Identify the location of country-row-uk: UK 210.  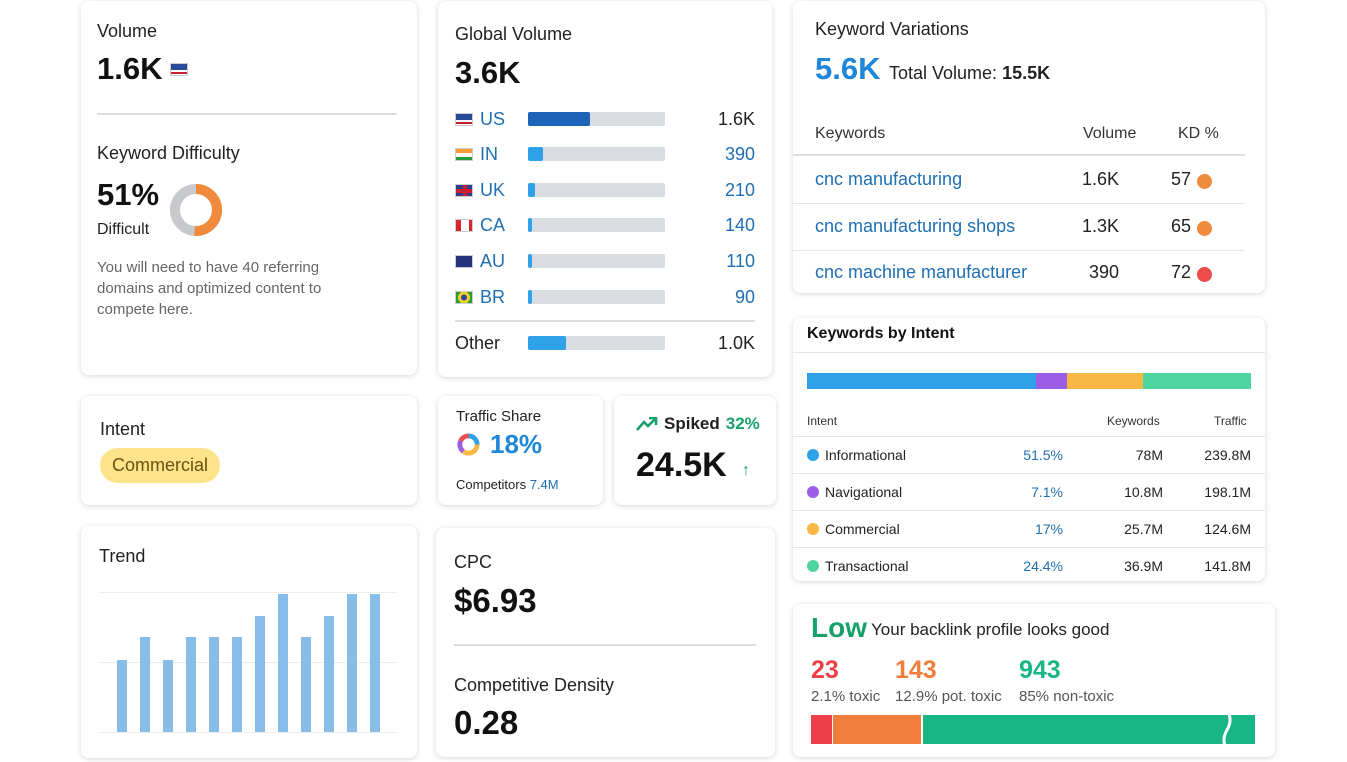
(605, 190).